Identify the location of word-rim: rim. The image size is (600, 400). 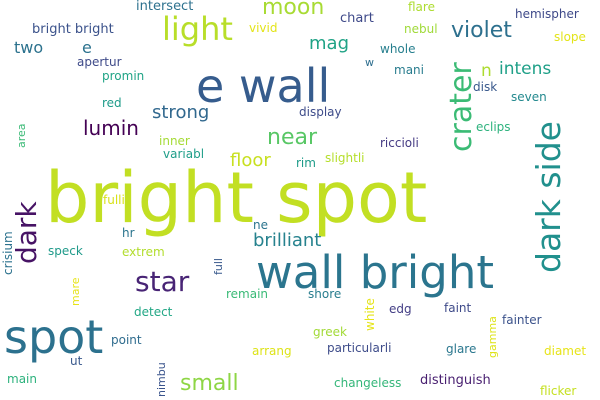
(306, 163).